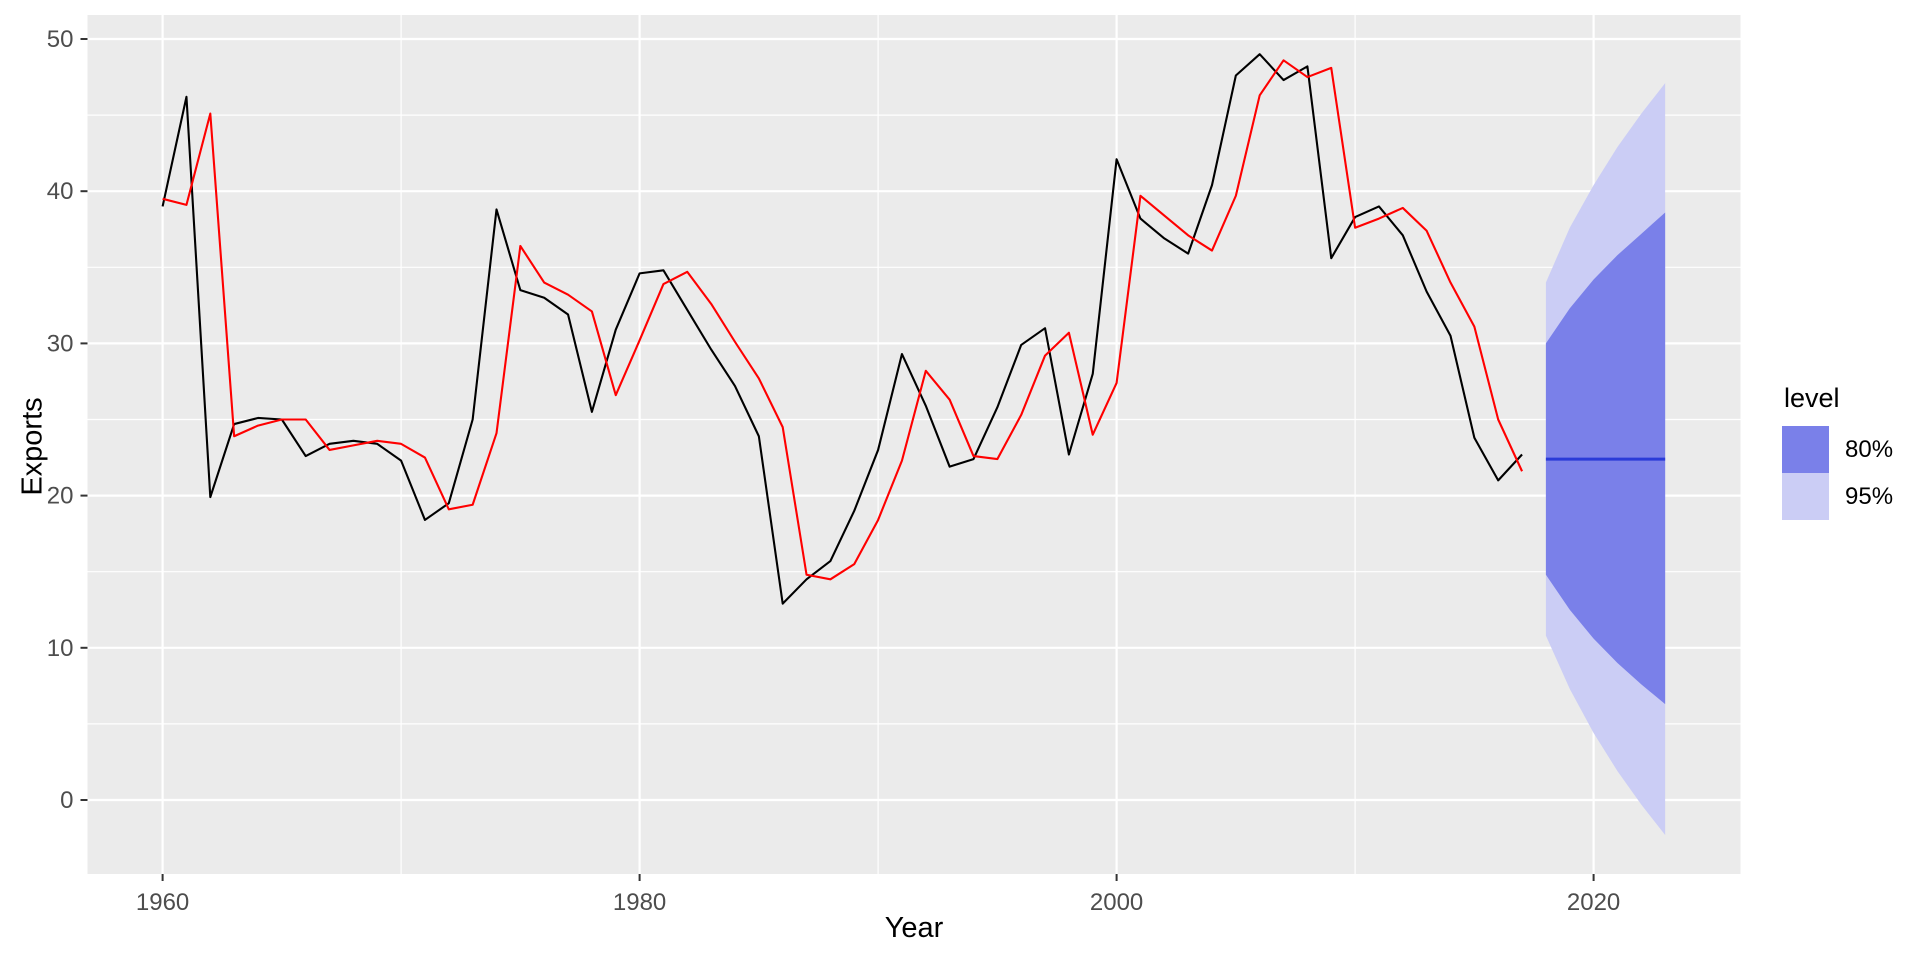  What do you see at coordinates (60, 496) in the screenshot?
I see `y-tick-label: 20` at bounding box center [60, 496].